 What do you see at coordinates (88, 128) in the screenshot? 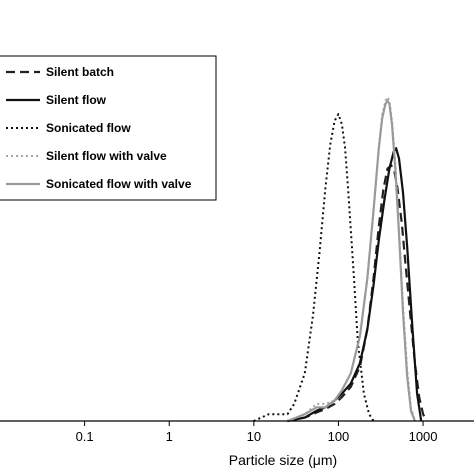
I see `legend-label: Sonicated flow` at bounding box center [88, 128].